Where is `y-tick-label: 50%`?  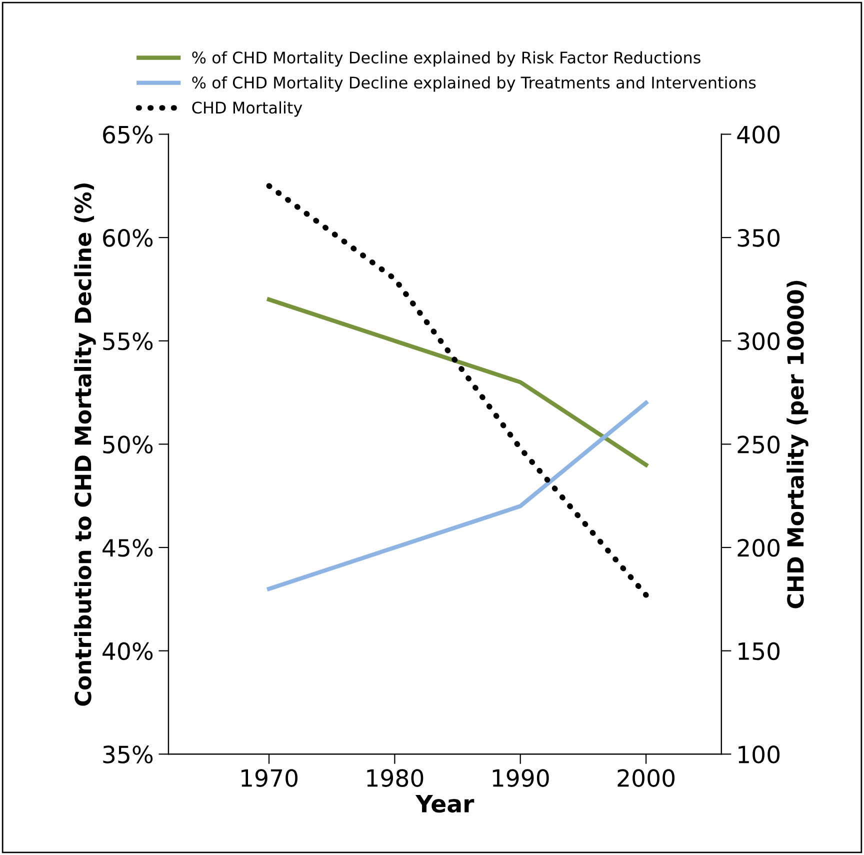
y-tick-label: 50% is located at coordinates (128, 445).